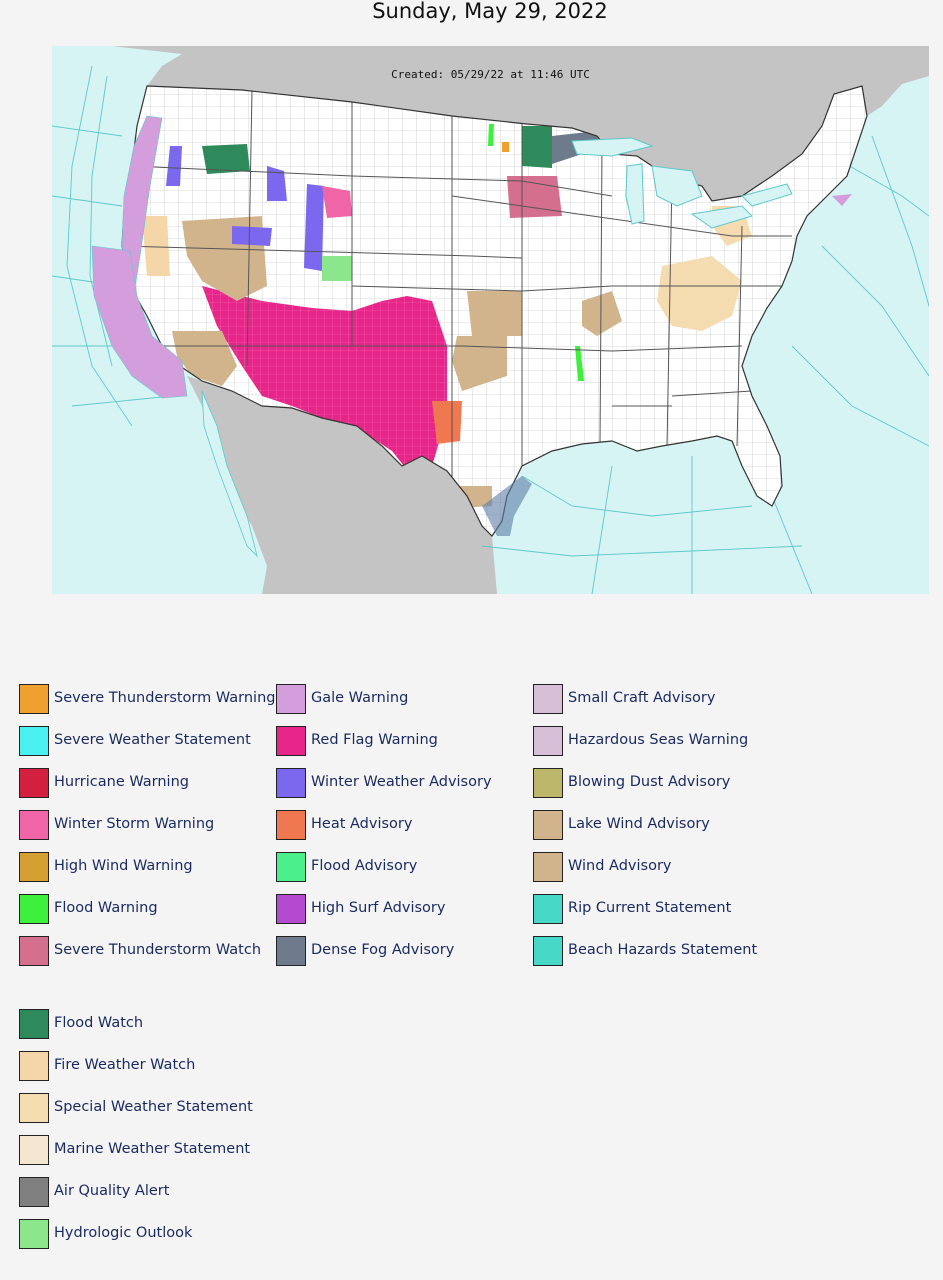  What do you see at coordinates (158, 950) in the screenshot?
I see `legend-label: Severe Thunderstorm Watch` at bounding box center [158, 950].